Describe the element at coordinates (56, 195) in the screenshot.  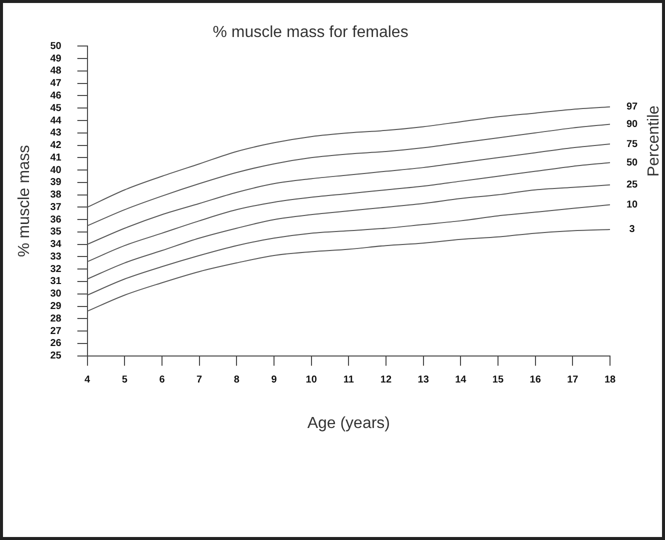
I see `y-tick-label: 38` at that location.